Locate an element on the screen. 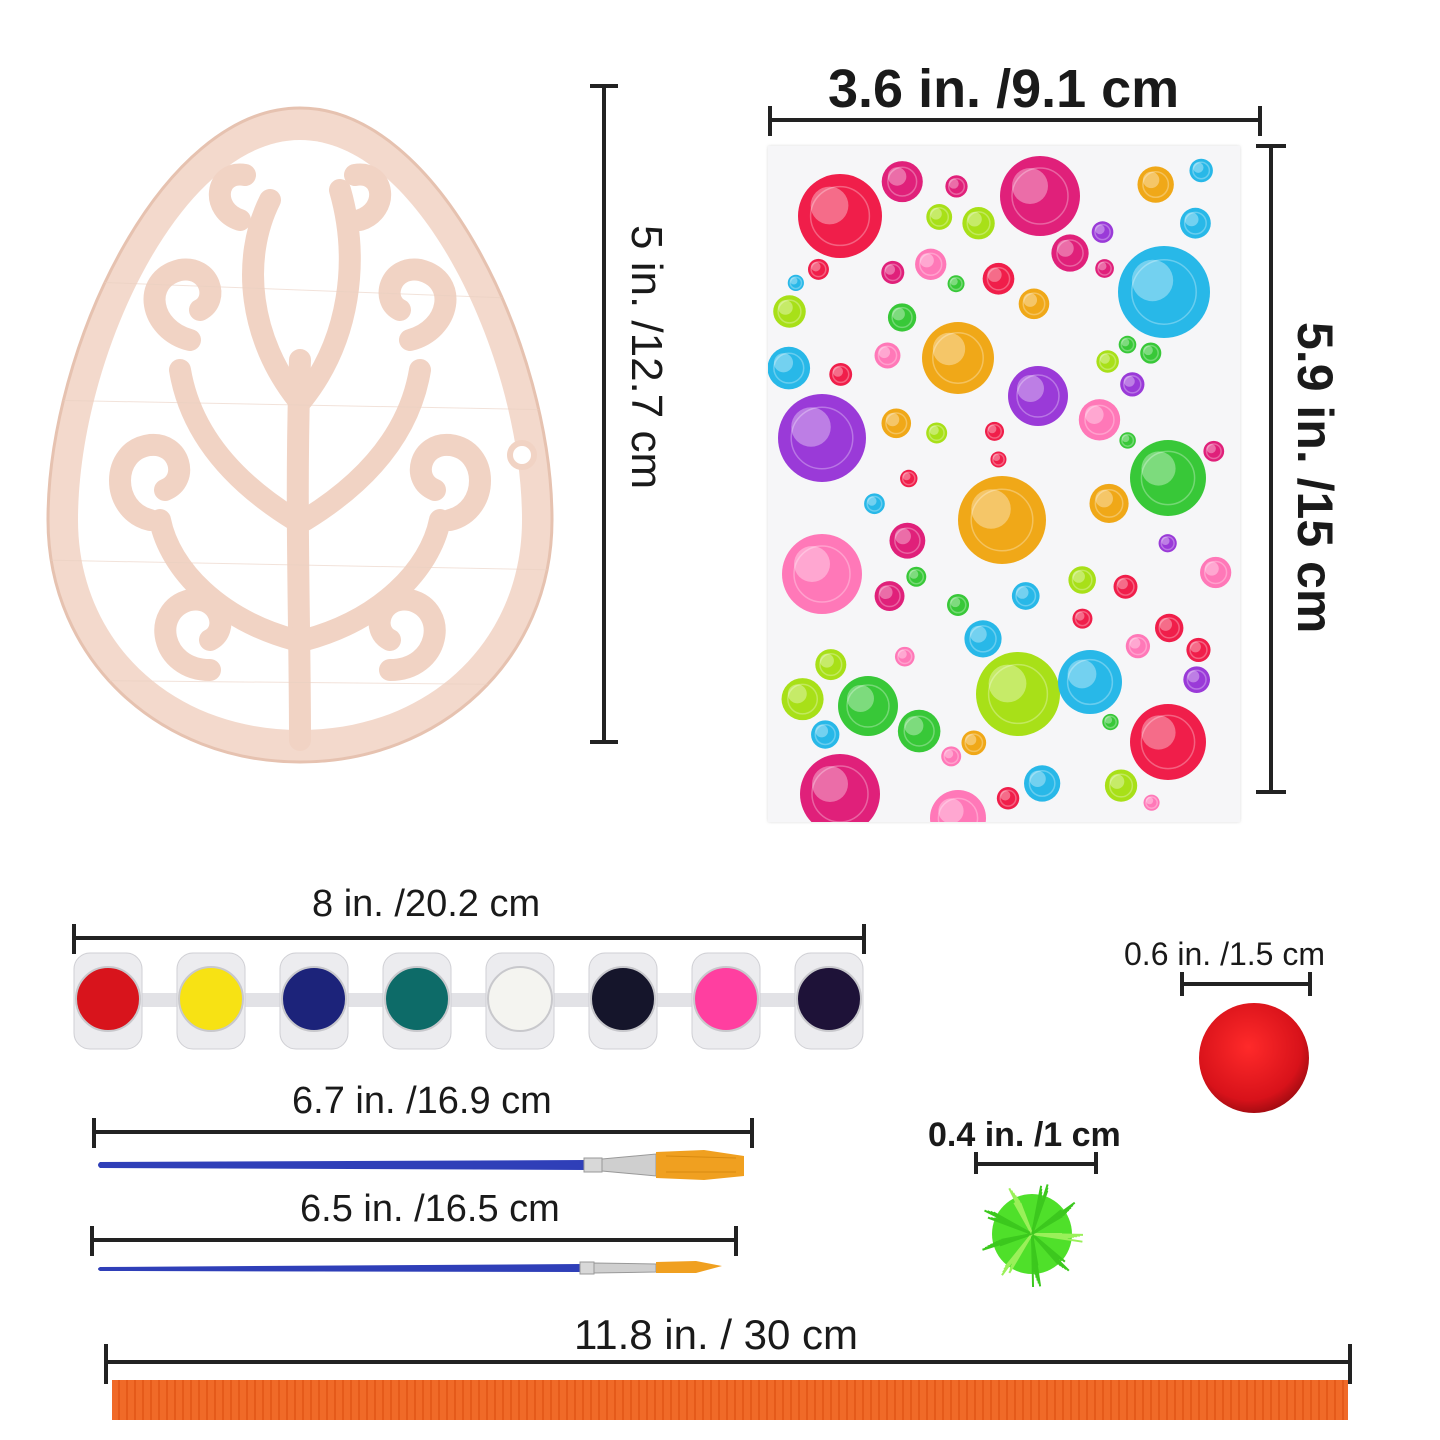  sheet-height-line is located at coordinates (1271, 469).